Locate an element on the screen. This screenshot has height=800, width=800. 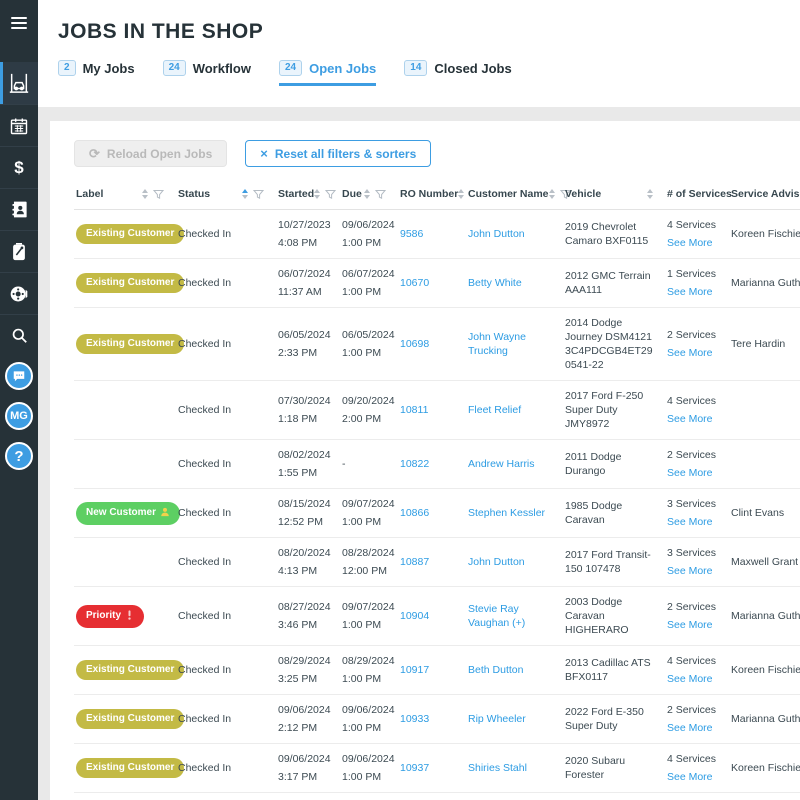
started-cell: 07/30/2024 1:18 PM is located at coordinates (308, 410).